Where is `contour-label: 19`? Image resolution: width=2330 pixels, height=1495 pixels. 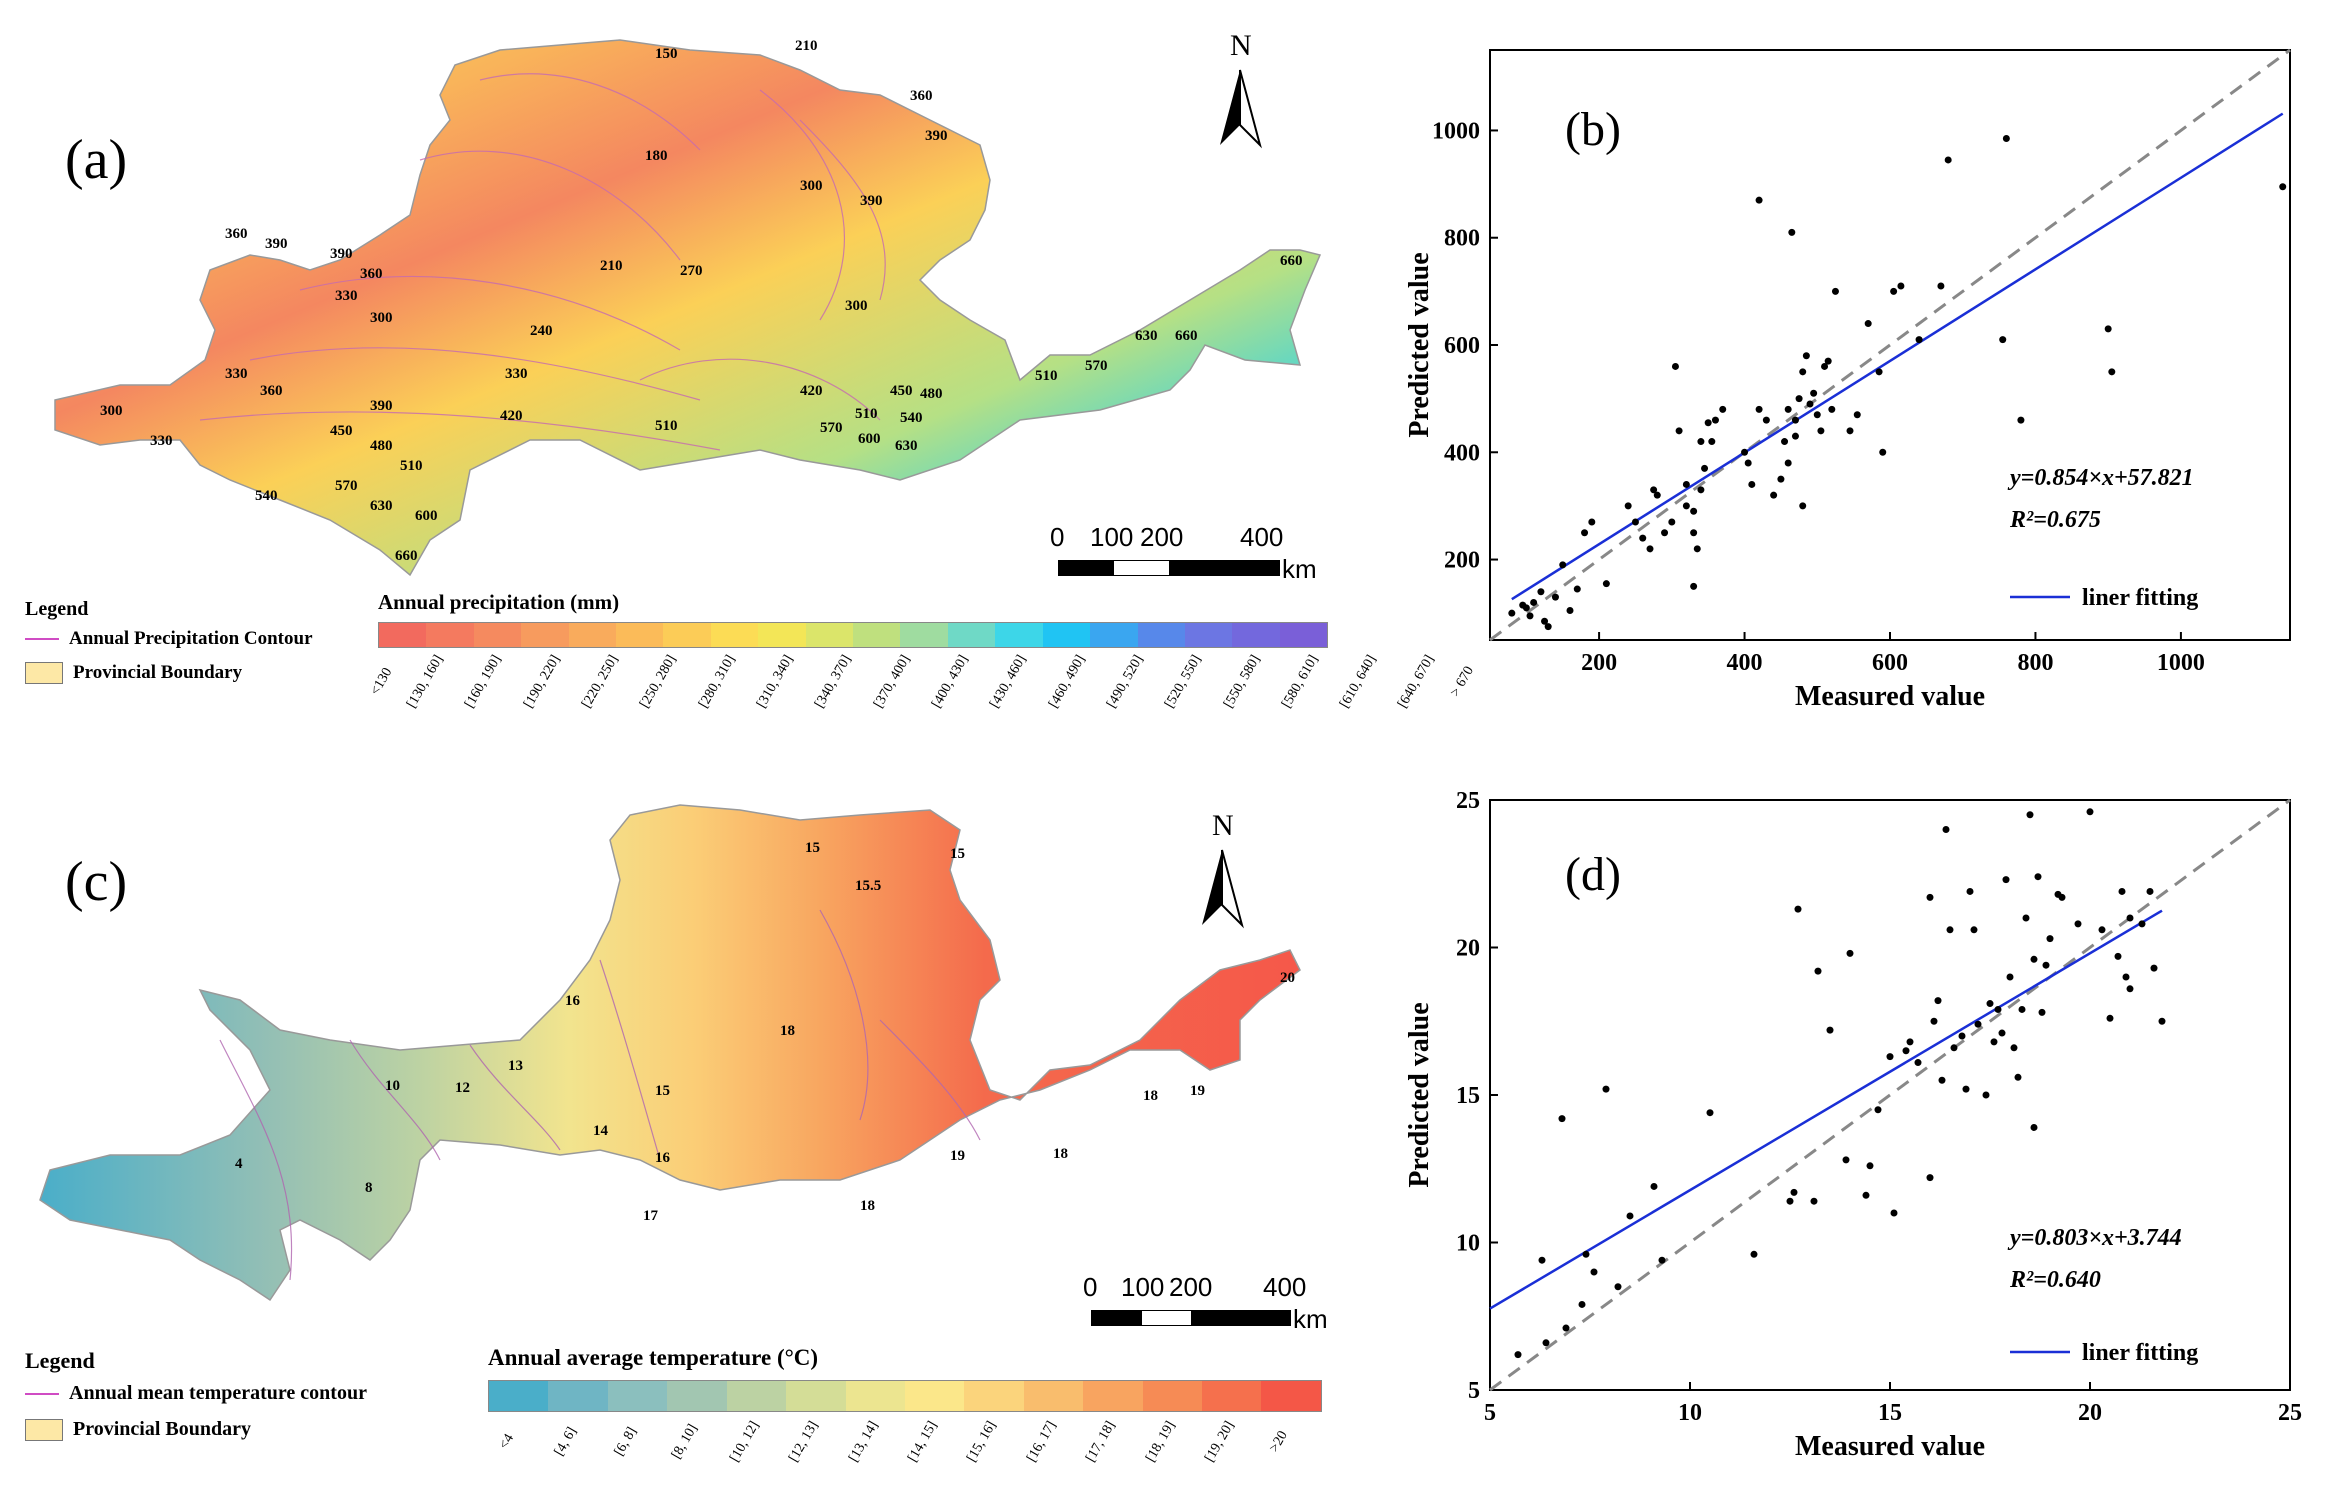
contour-label: 19 is located at coordinates (957, 1156).